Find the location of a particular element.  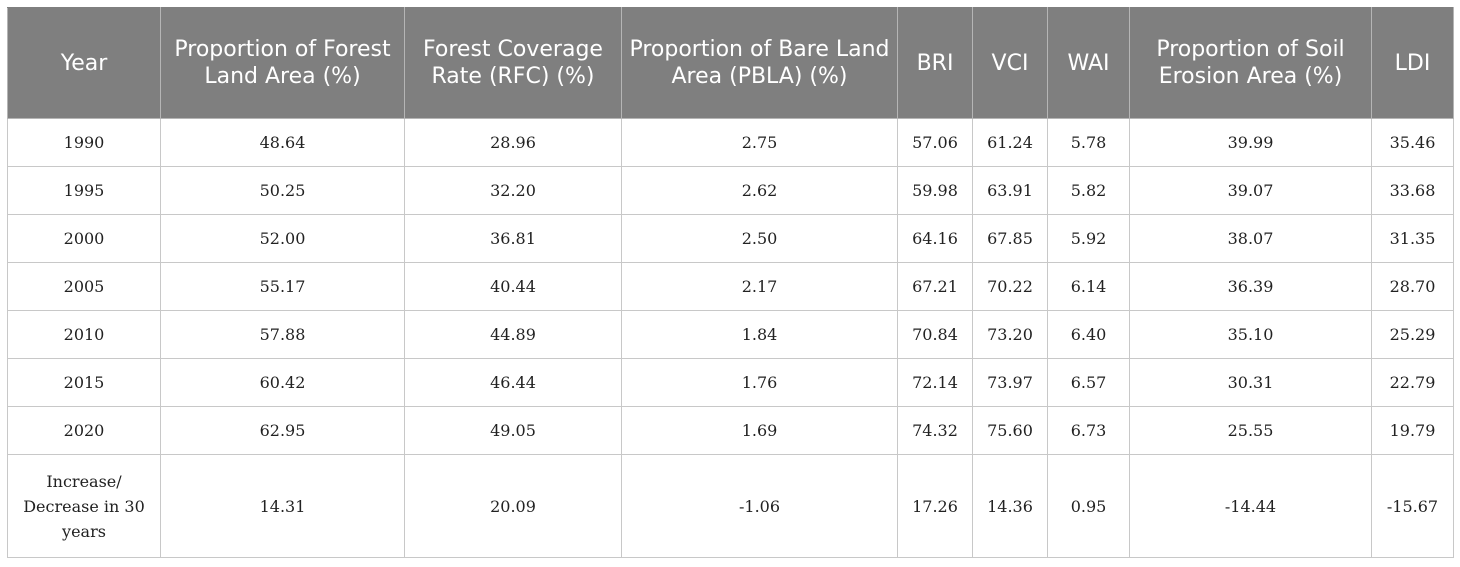

cell-soil-erosion-area: 36.39 is located at coordinates (1250, 286).